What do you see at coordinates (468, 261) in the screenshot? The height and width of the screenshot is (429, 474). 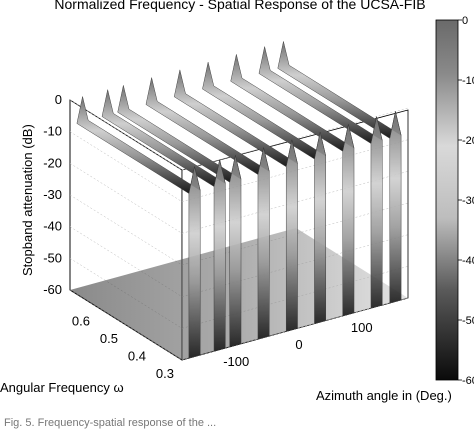 I see `colorbar-tick-label: -40` at bounding box center [468, 261].